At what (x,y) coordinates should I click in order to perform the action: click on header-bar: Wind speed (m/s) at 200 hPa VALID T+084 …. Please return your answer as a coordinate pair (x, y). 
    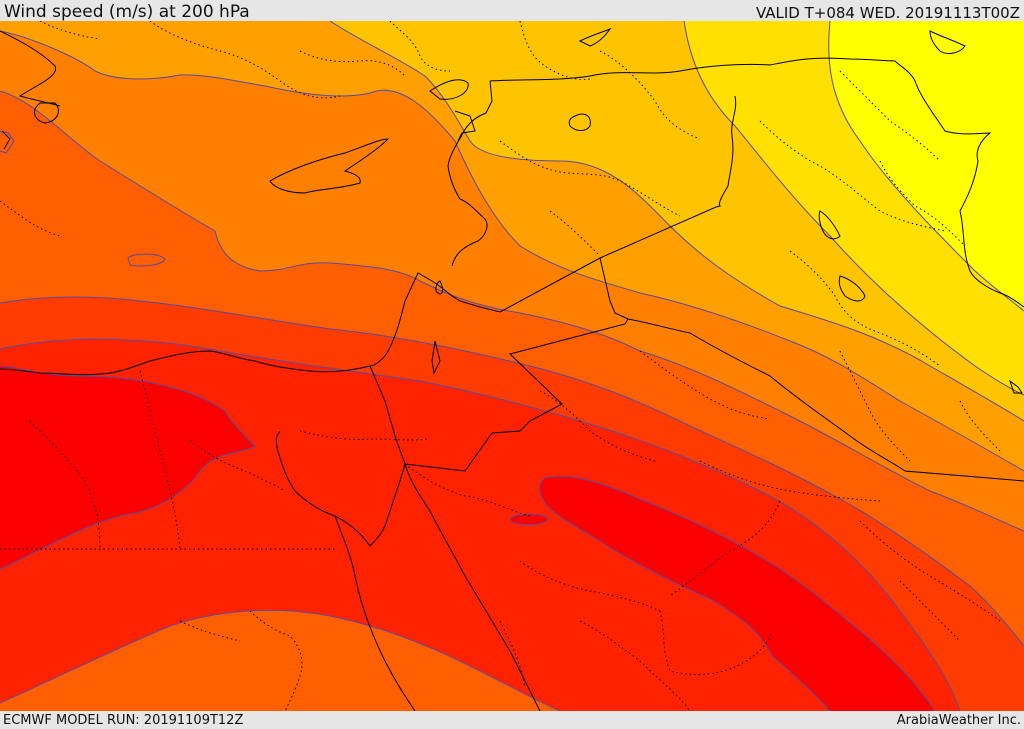
    Looking at the image, I should click on (512, 10).